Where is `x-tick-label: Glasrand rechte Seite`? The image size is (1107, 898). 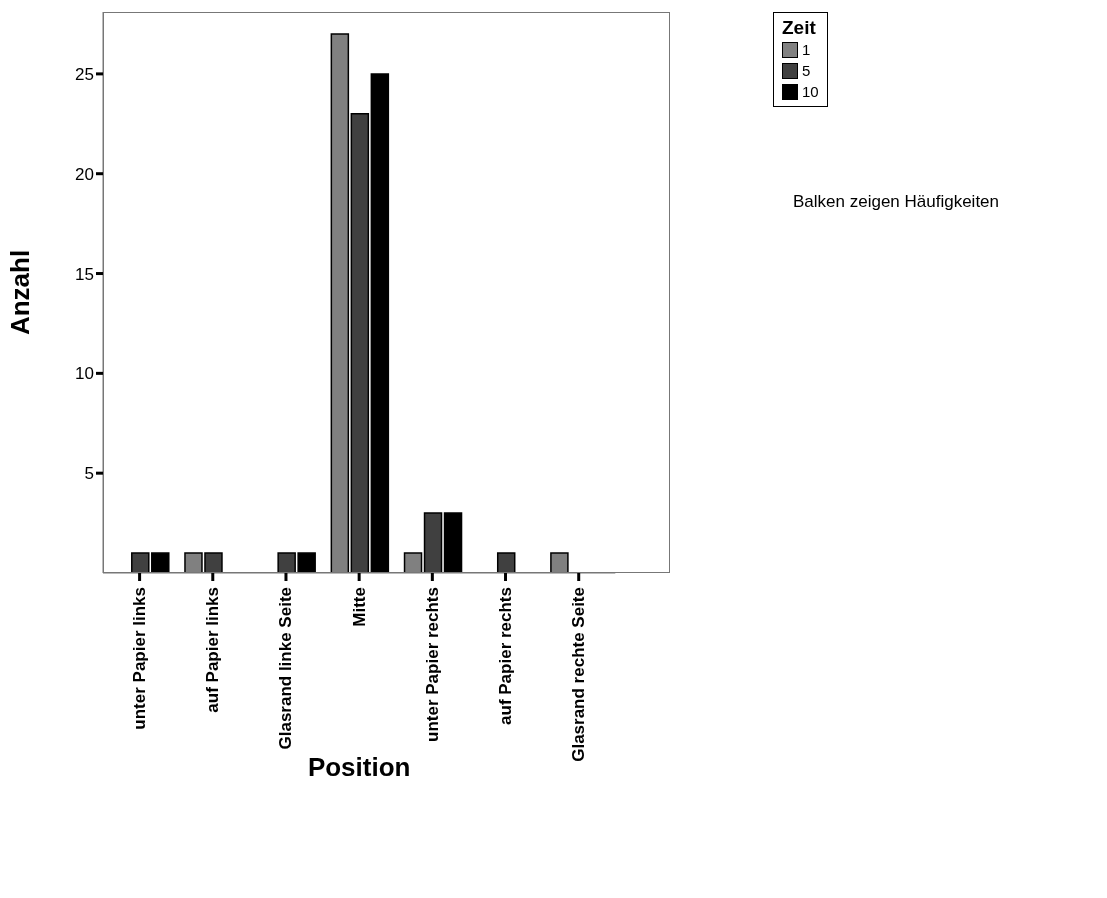
x-tick-label: Glasrand rechte Seite is located at coordinates (579, 674).